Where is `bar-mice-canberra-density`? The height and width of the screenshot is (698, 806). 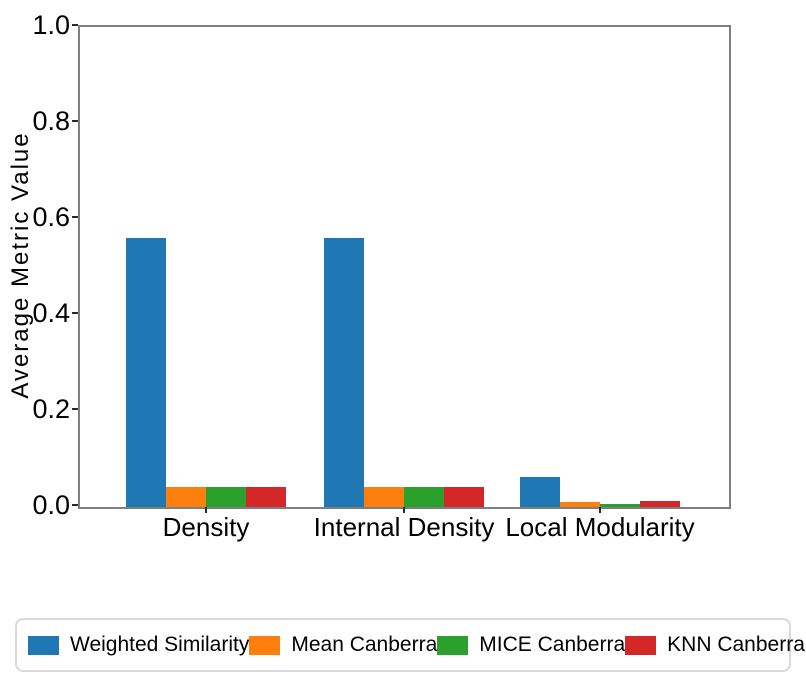 bar-mice-canberra-density is located at coordinates (226, 497).